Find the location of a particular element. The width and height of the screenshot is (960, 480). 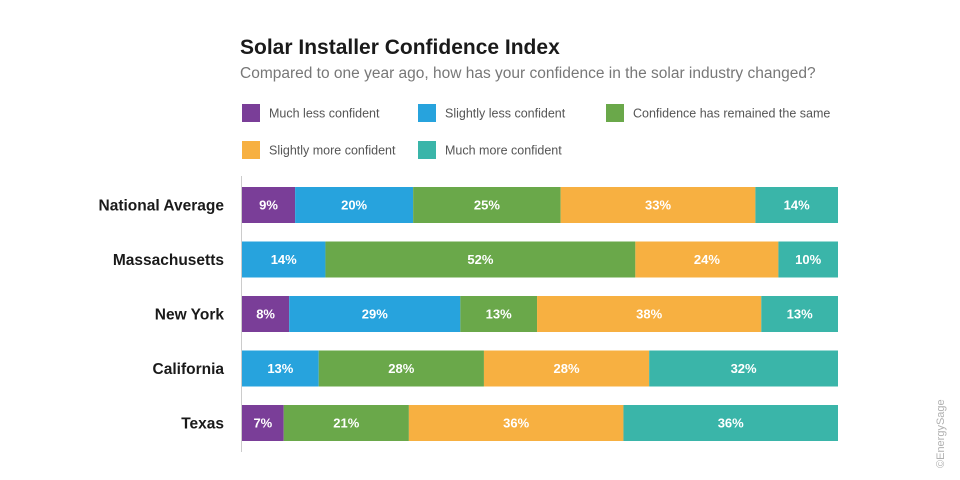

bar-segment-national-average-confidence-has-remained-the-same is located at coordinates (487, 205).